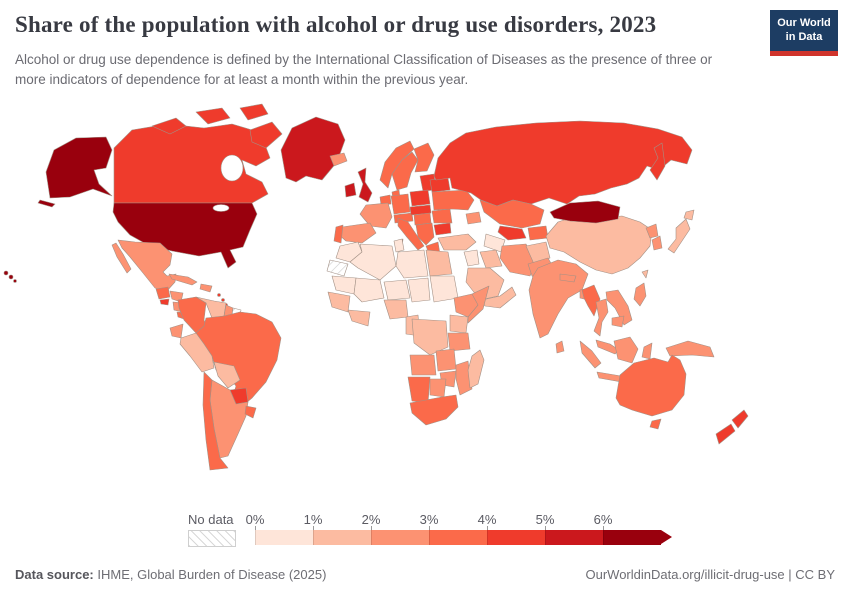  Describe the element at coordinates (185, 235) in the screenshot. I see `country-usa-mainland` at that location.